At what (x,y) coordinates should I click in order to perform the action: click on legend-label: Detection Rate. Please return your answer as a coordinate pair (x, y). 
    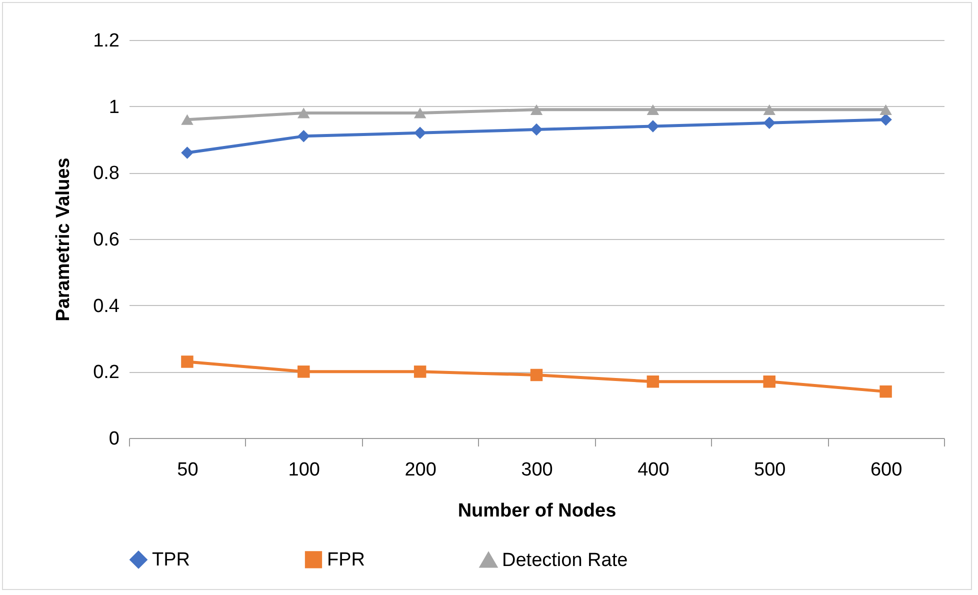
    Looking at the image, I should click on (565, 561).